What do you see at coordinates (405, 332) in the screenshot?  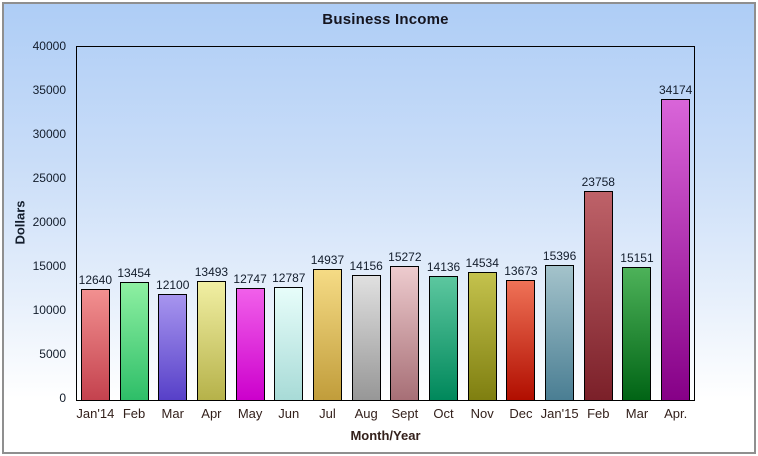 I see `bar-sept` at bounding box center [405, 332].